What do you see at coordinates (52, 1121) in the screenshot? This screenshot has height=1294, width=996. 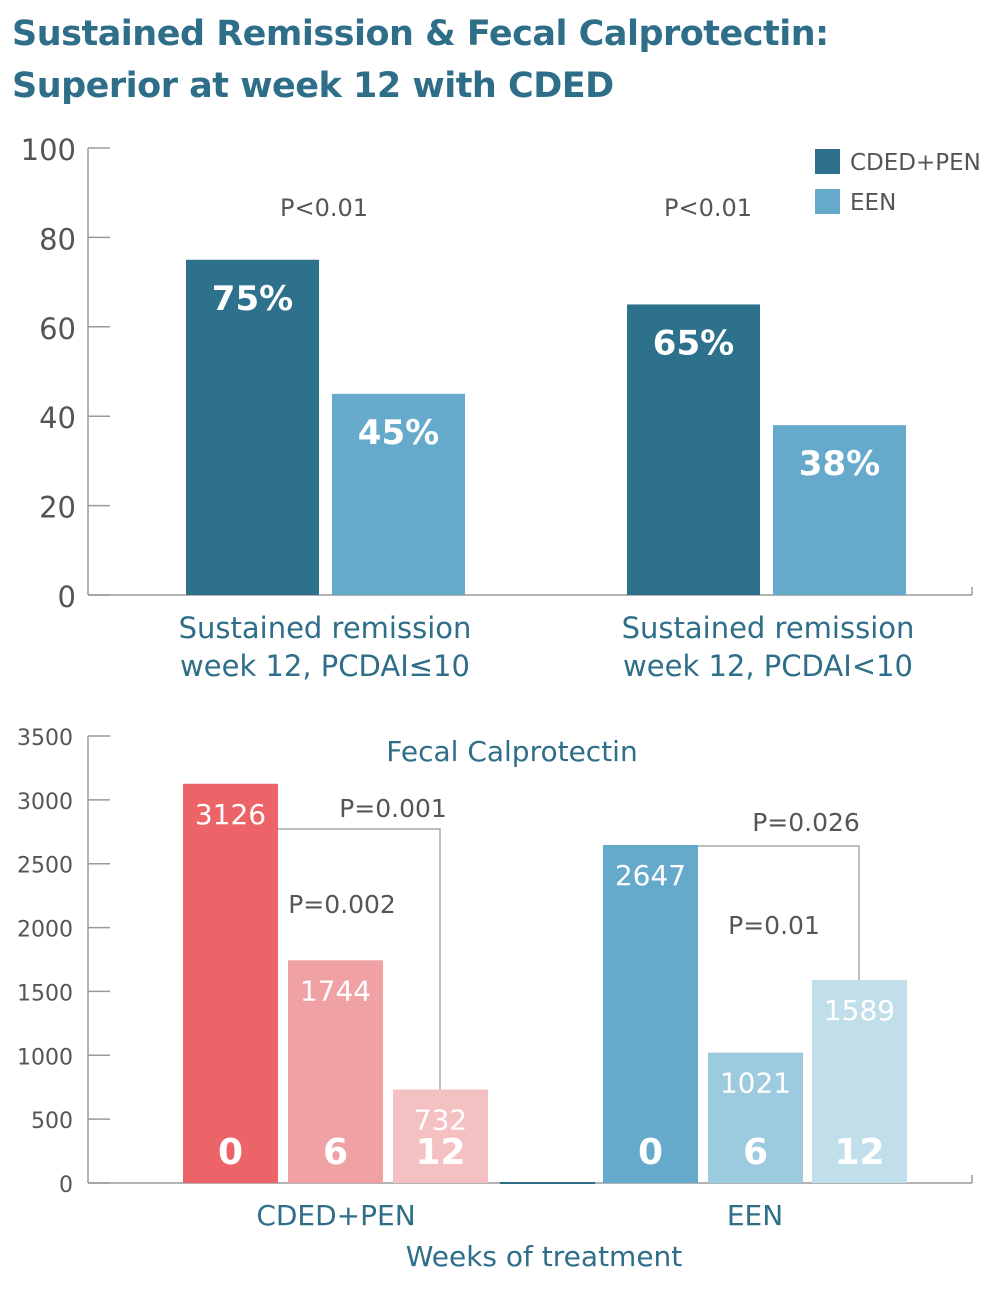 I see `y-tick-label: 500` at bounding box center [52, 1121].